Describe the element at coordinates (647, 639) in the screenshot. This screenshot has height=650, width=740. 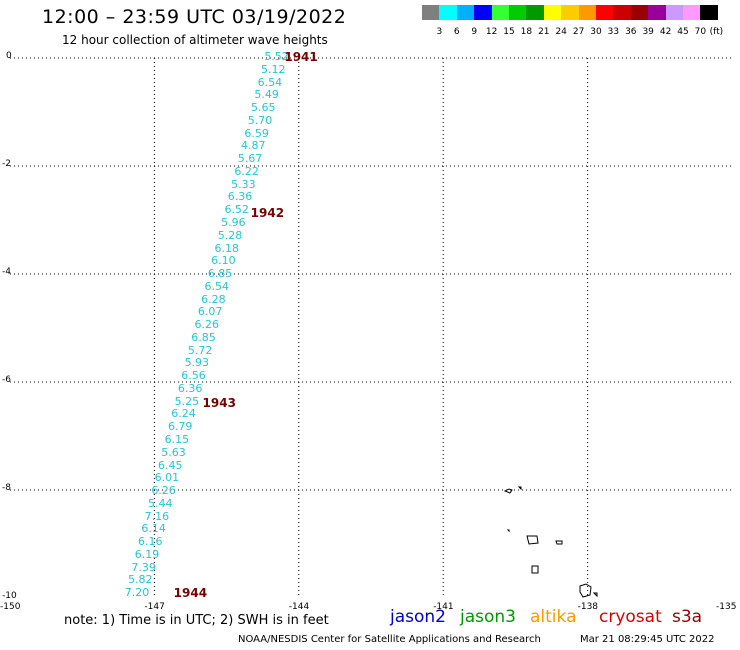
I see `timestamp: Mar 21 08:29:45 UTC 2022` at that location.